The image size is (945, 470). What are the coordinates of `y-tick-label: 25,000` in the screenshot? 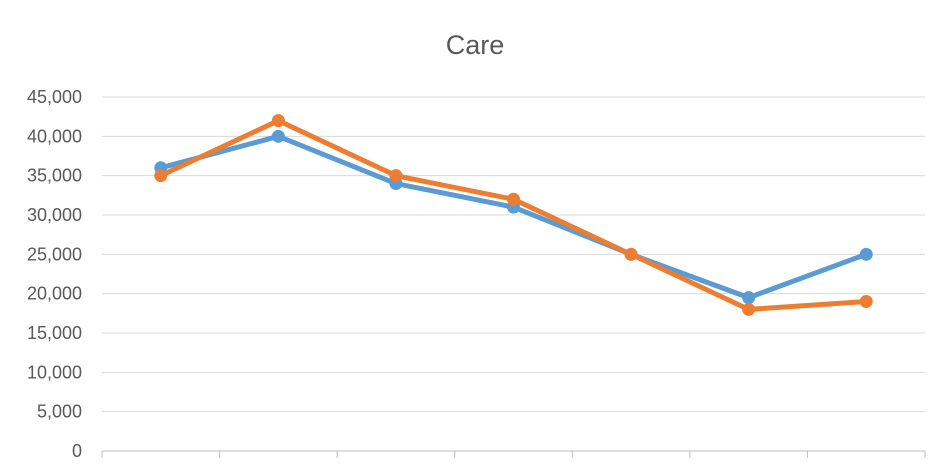 It's located at (54, 254).